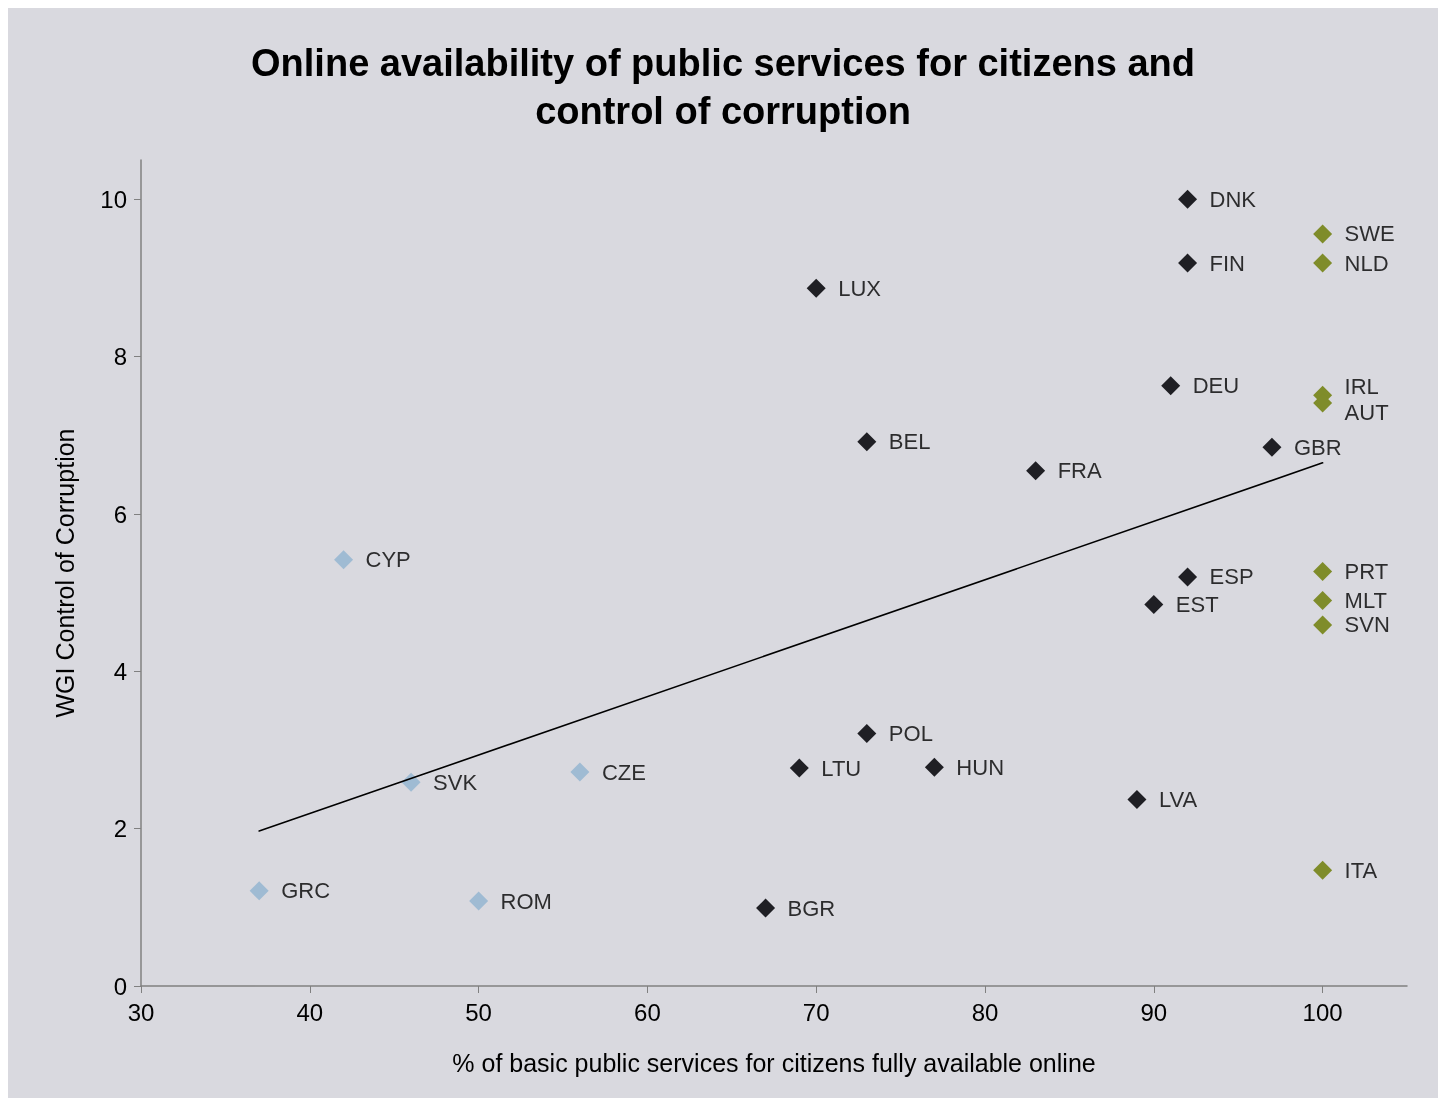  Describe the element at coordinates (1367, 625) in the screenshot. I see `annotation: SVN` at that location.